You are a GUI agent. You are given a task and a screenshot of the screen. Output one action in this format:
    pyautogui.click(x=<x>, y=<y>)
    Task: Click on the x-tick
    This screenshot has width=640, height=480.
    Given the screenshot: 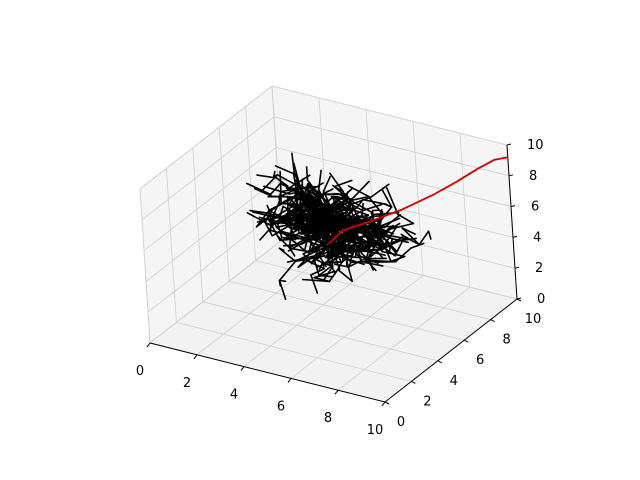 What is the action you would take?
    pyautogui.click(x=383, y=404)
    